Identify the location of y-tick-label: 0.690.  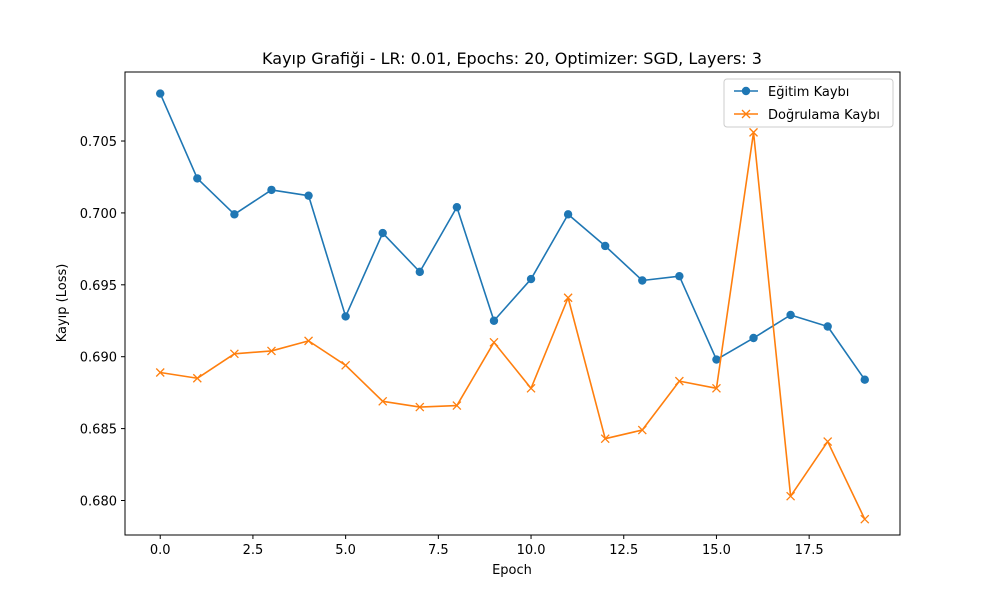
(98, 358).